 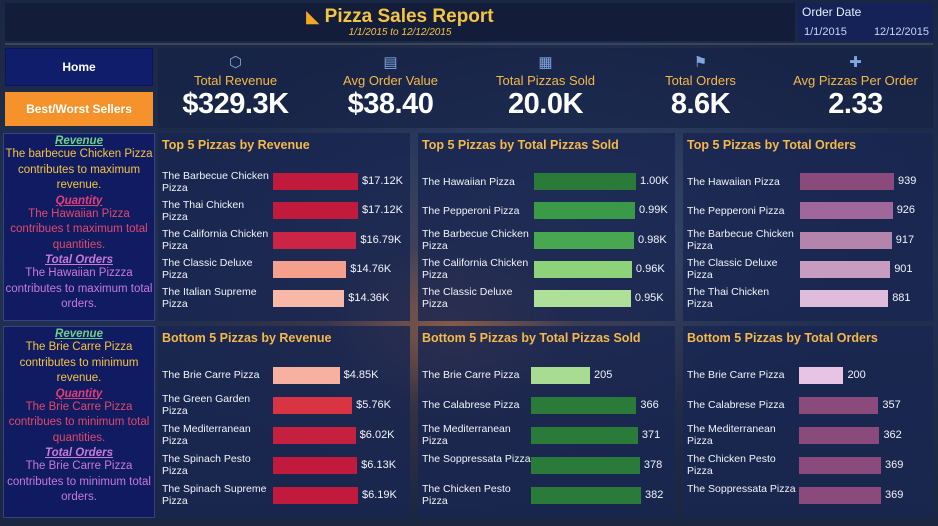 What do you see at coordinates (531, 338) in the screenshot?
I see `chart-title: Bottom 5 Pizzas by Total Pizzas Sold` at bounding box center [531, 338].